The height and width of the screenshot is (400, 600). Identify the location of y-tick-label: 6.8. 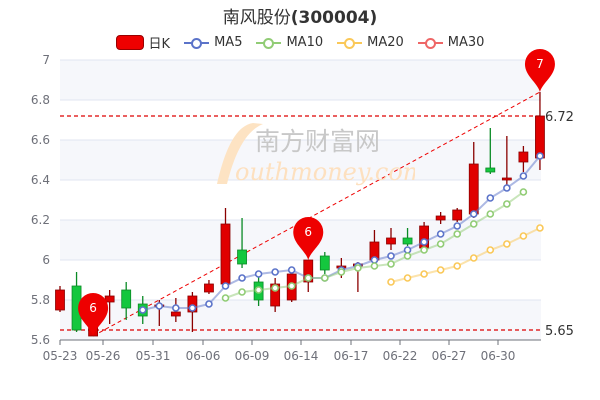
(40, 100).